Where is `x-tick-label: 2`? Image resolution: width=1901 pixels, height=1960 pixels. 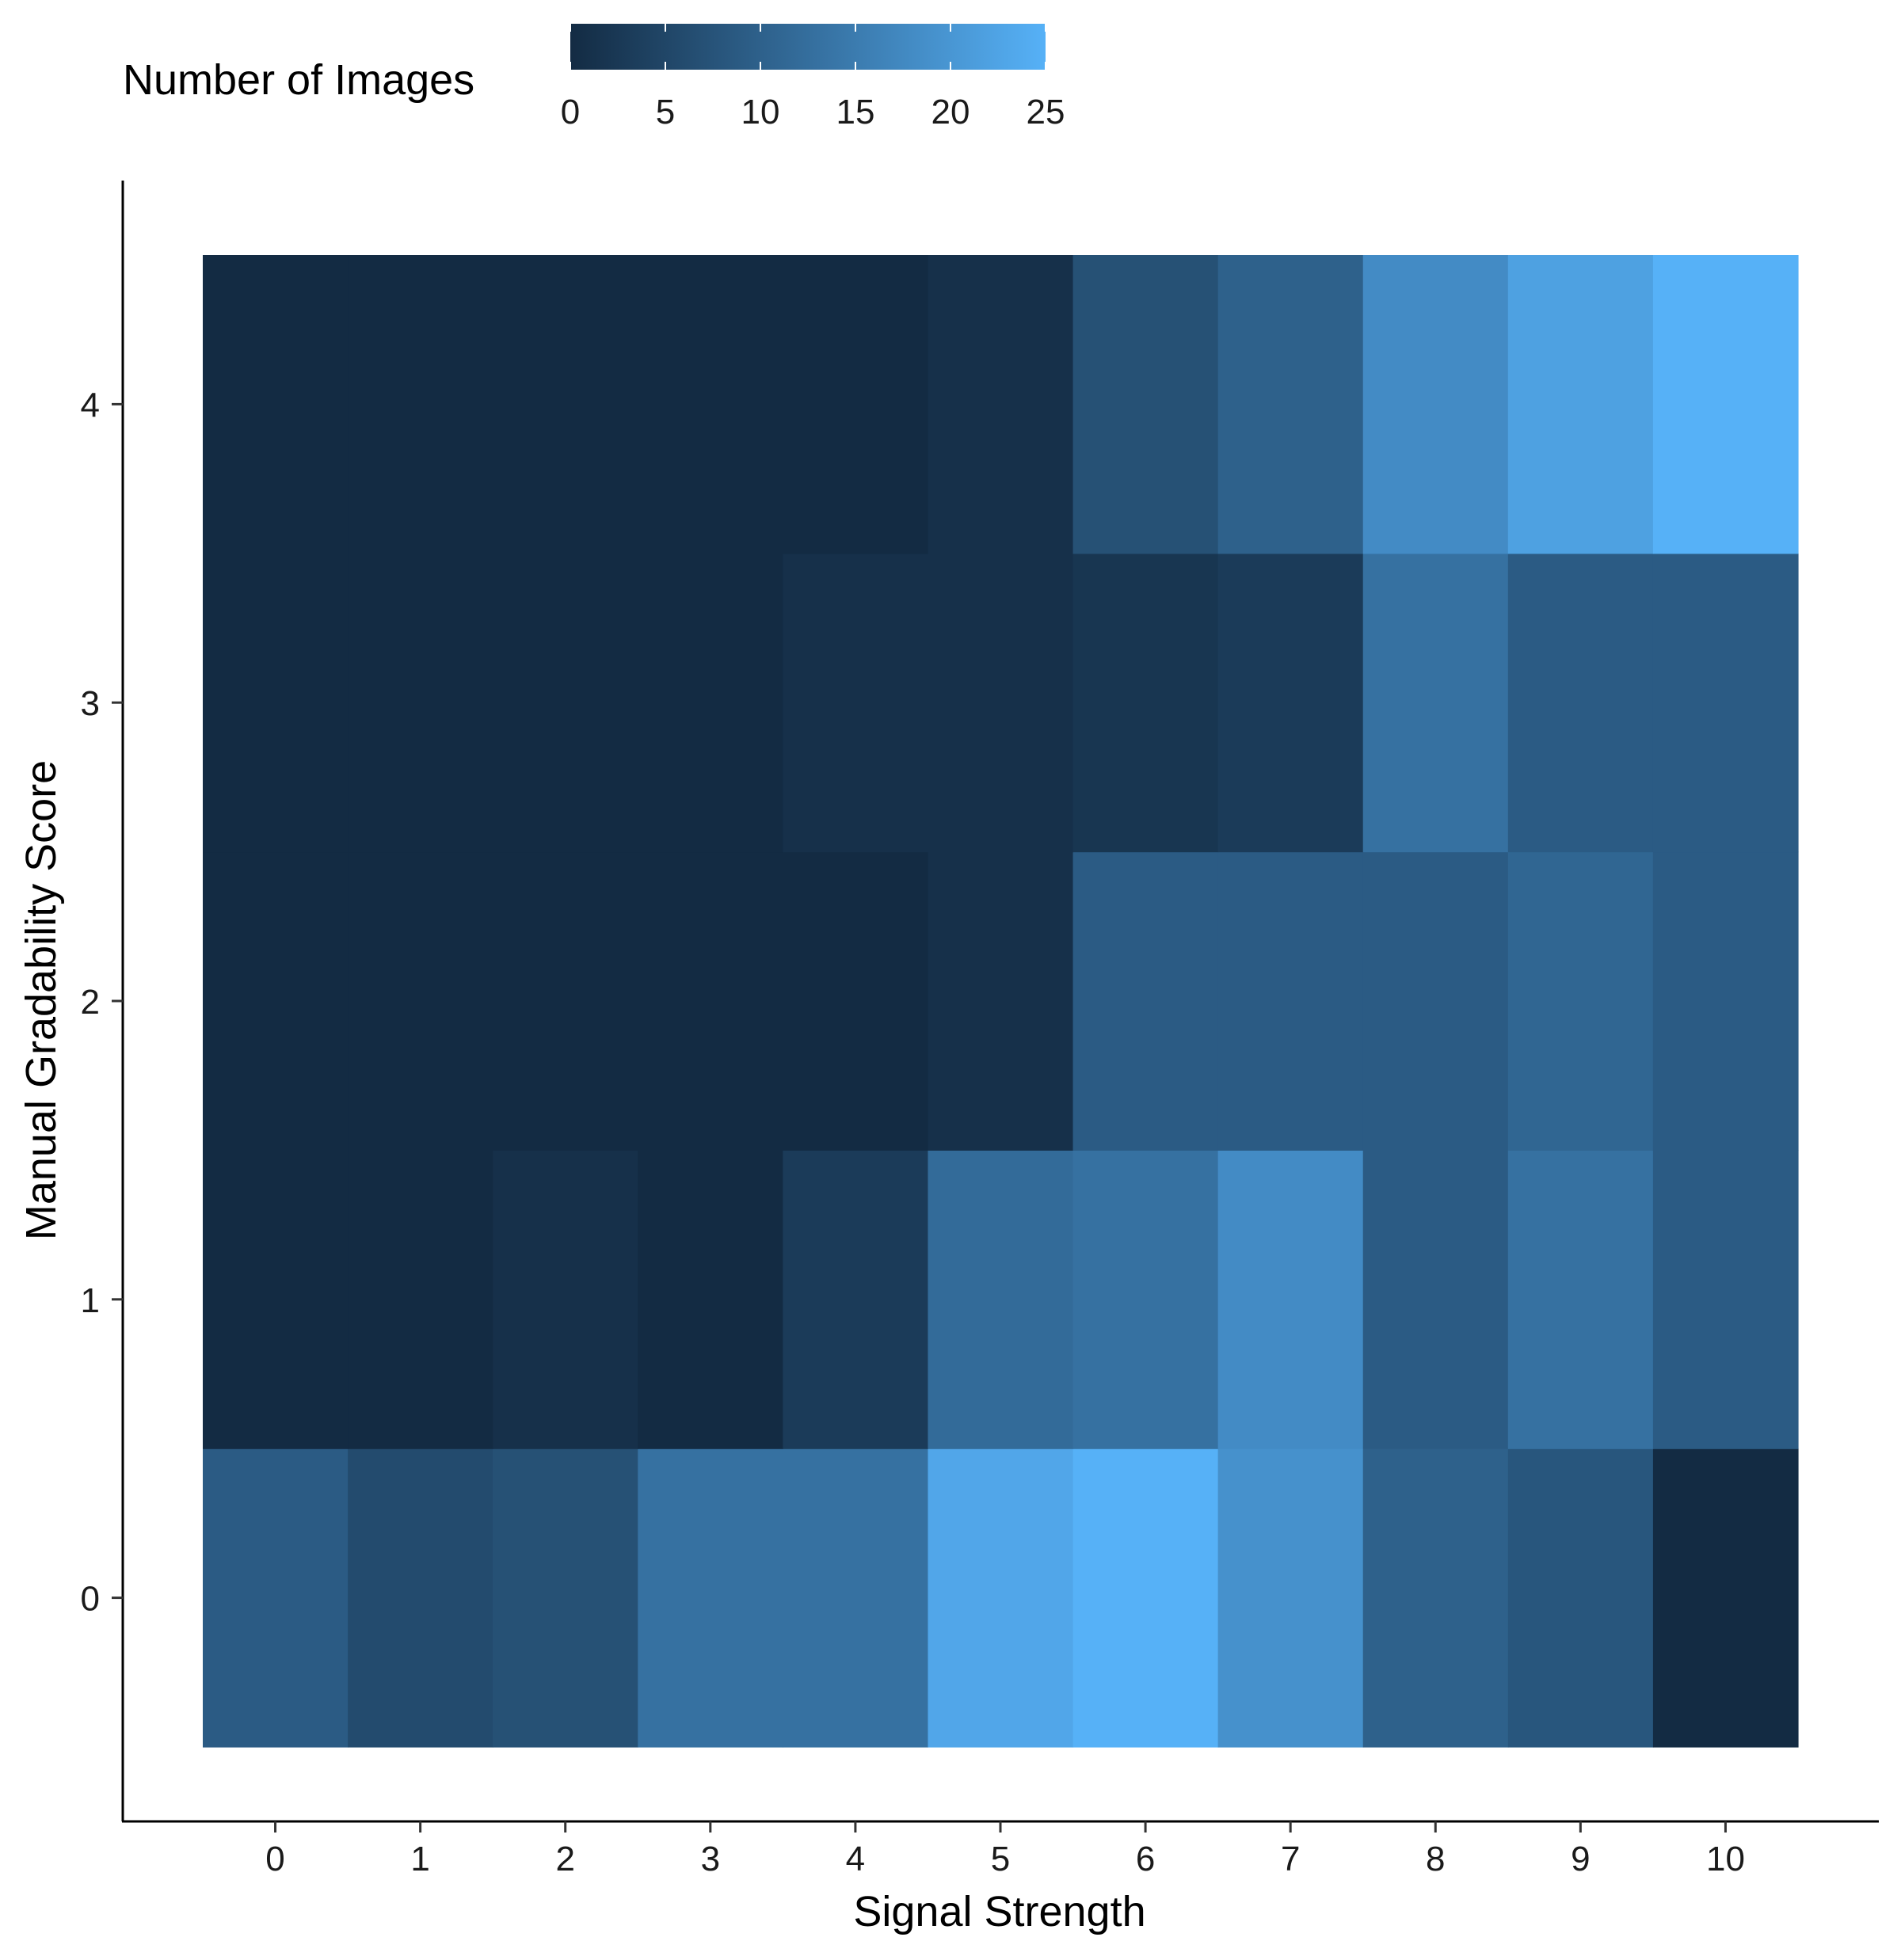 x-tick-label: 2 is located at coordinates (564, 1859).